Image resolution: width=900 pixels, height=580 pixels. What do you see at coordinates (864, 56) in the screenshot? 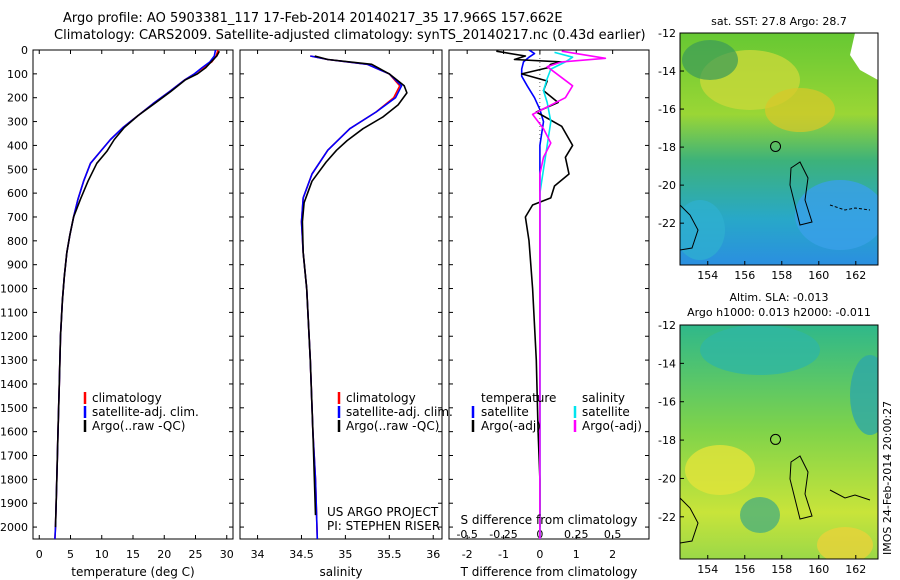
I see `sst-missing-data` at bounding box center [864, 56].